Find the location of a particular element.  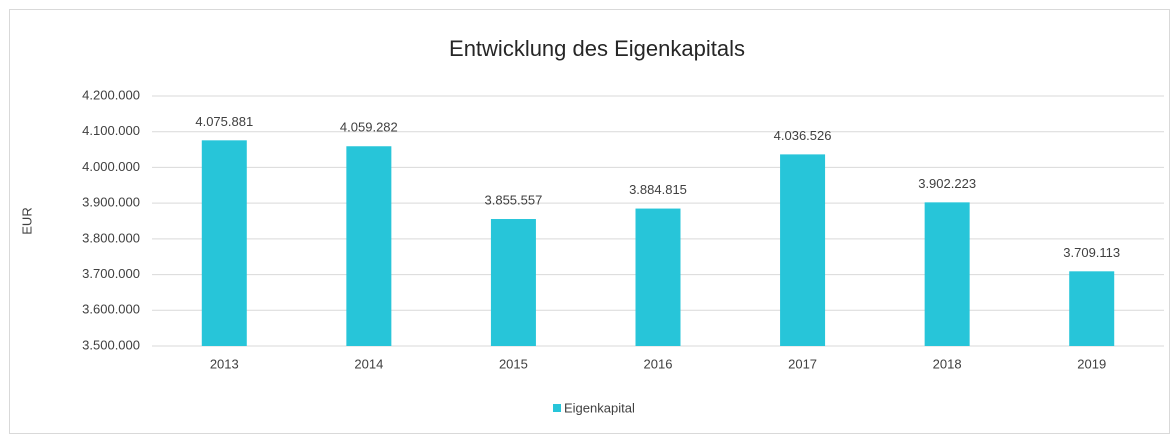

data-label: 3.884.815 is located at coordinates (658, 189).